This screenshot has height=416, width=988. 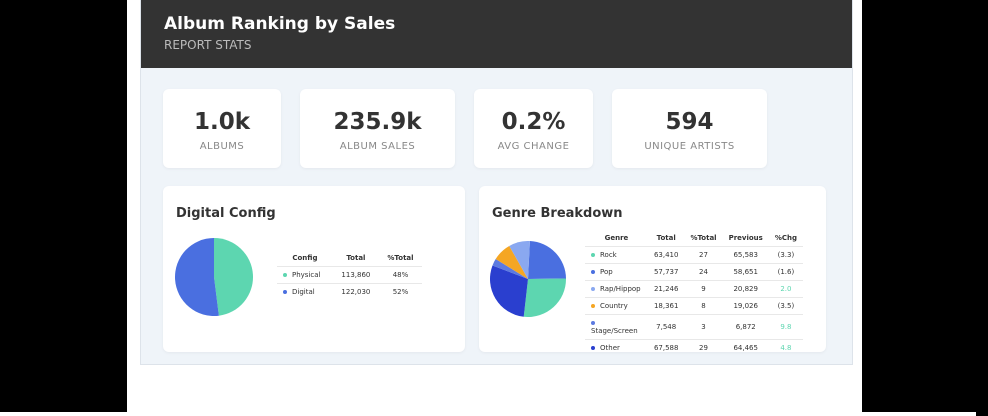 I want to click on table-row: Pop 57,737 24 58,651 (1.6), so click(x=694, y=272).